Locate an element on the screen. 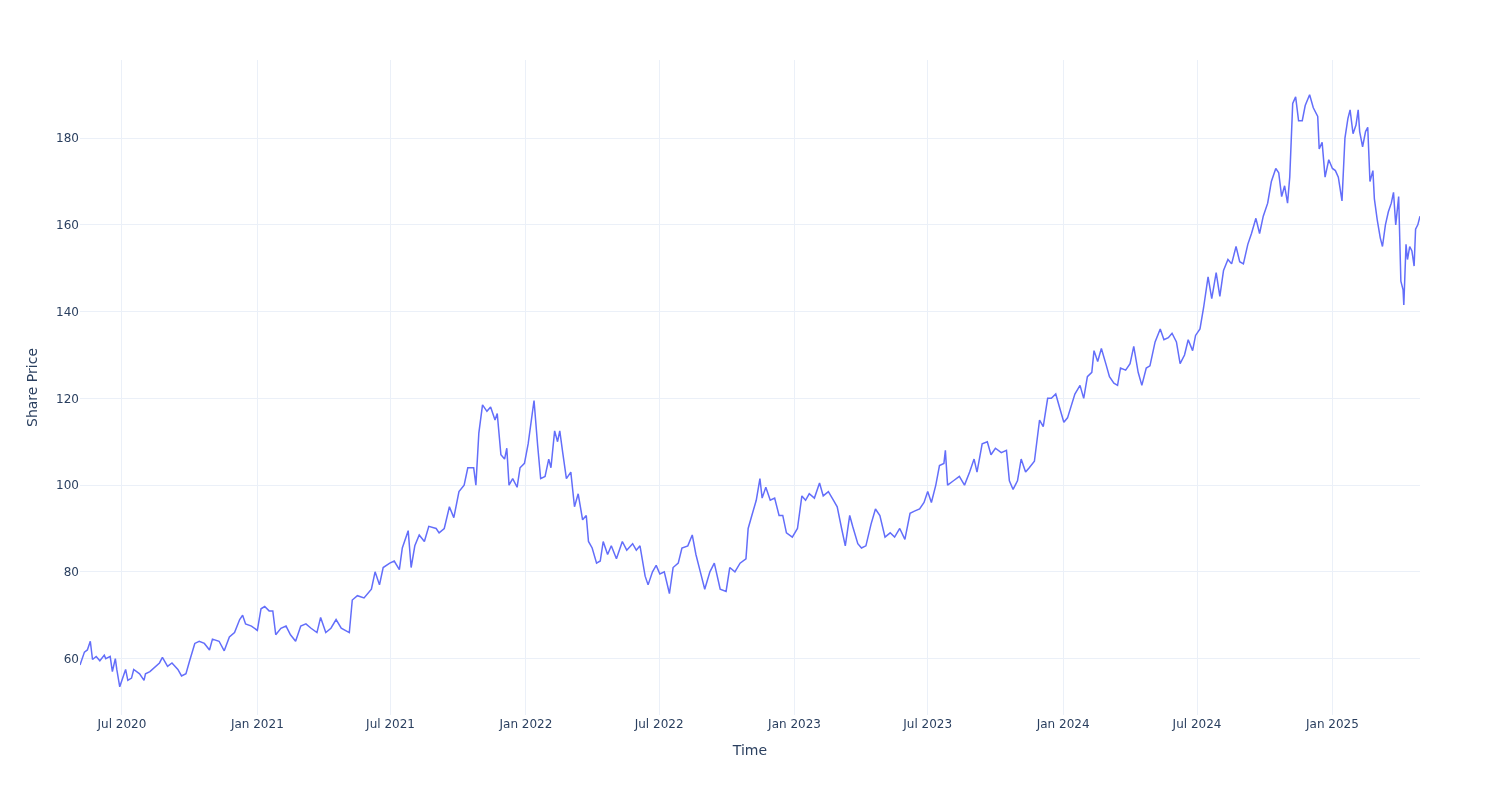 The height and width of the screenshot is (800, 1500). x-tick-label: Jan 2024 is located at coordinates (1062, 724).